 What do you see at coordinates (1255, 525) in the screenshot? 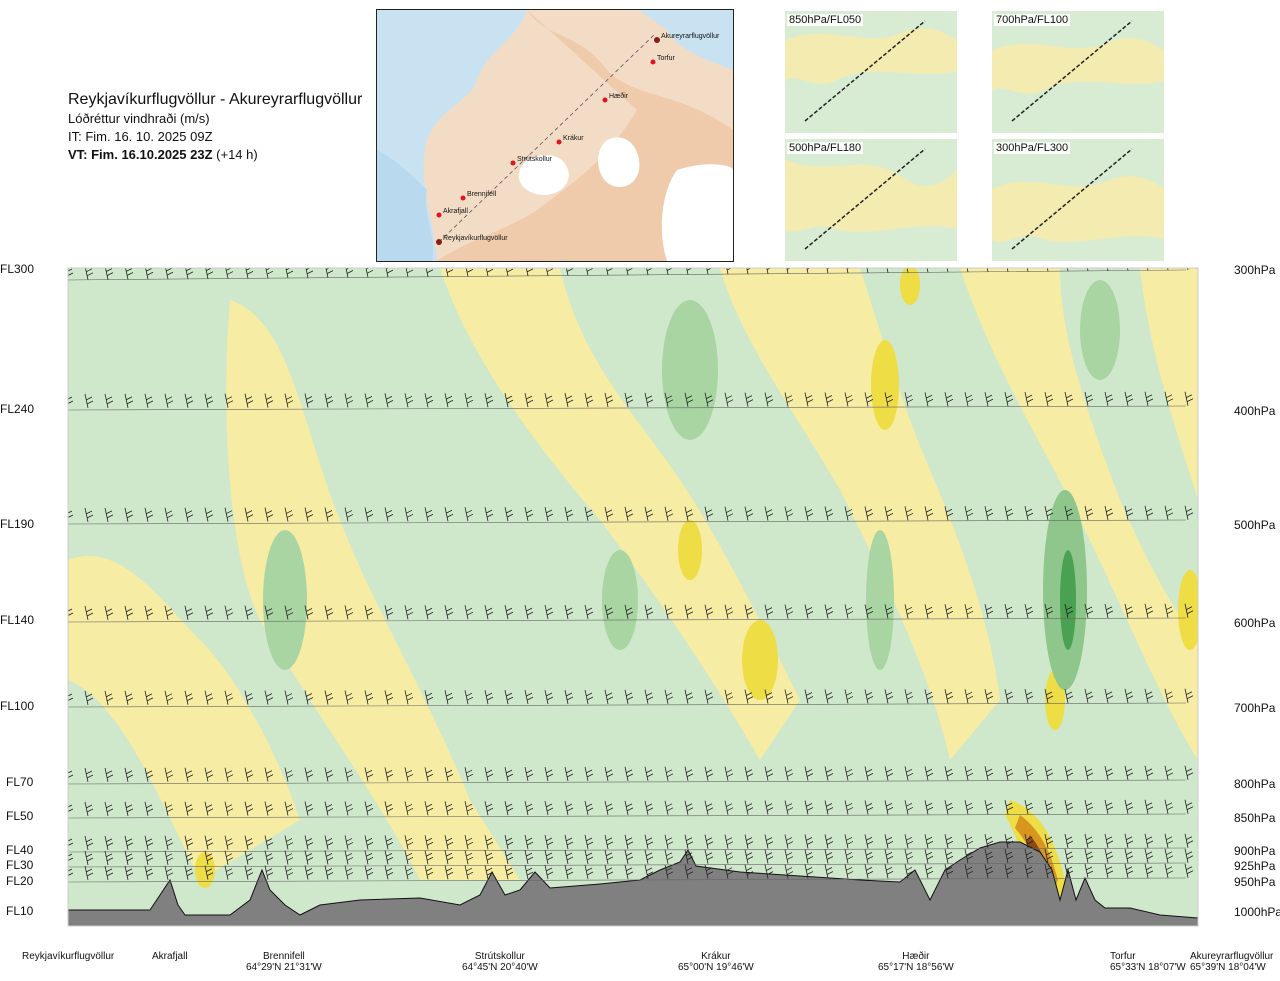
I see `hpa-label-500: 500hPa` at bounding box center [1255, 525].